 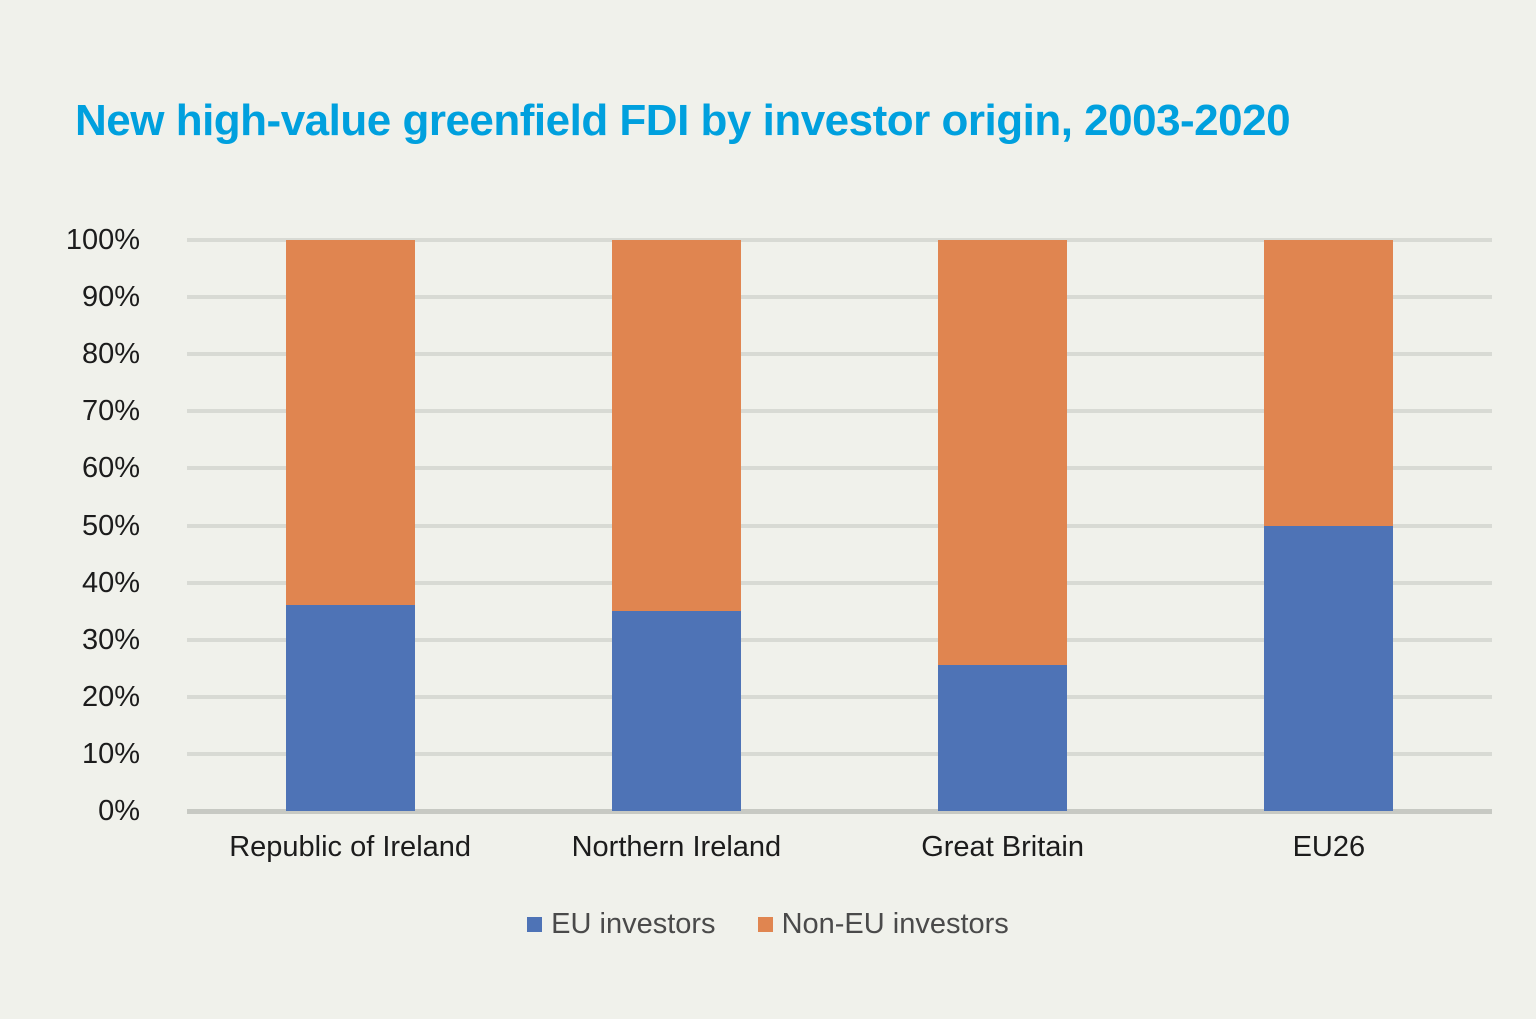 I want to click on legend-swatch-non-eu-investors, so click(x=765, y=924).